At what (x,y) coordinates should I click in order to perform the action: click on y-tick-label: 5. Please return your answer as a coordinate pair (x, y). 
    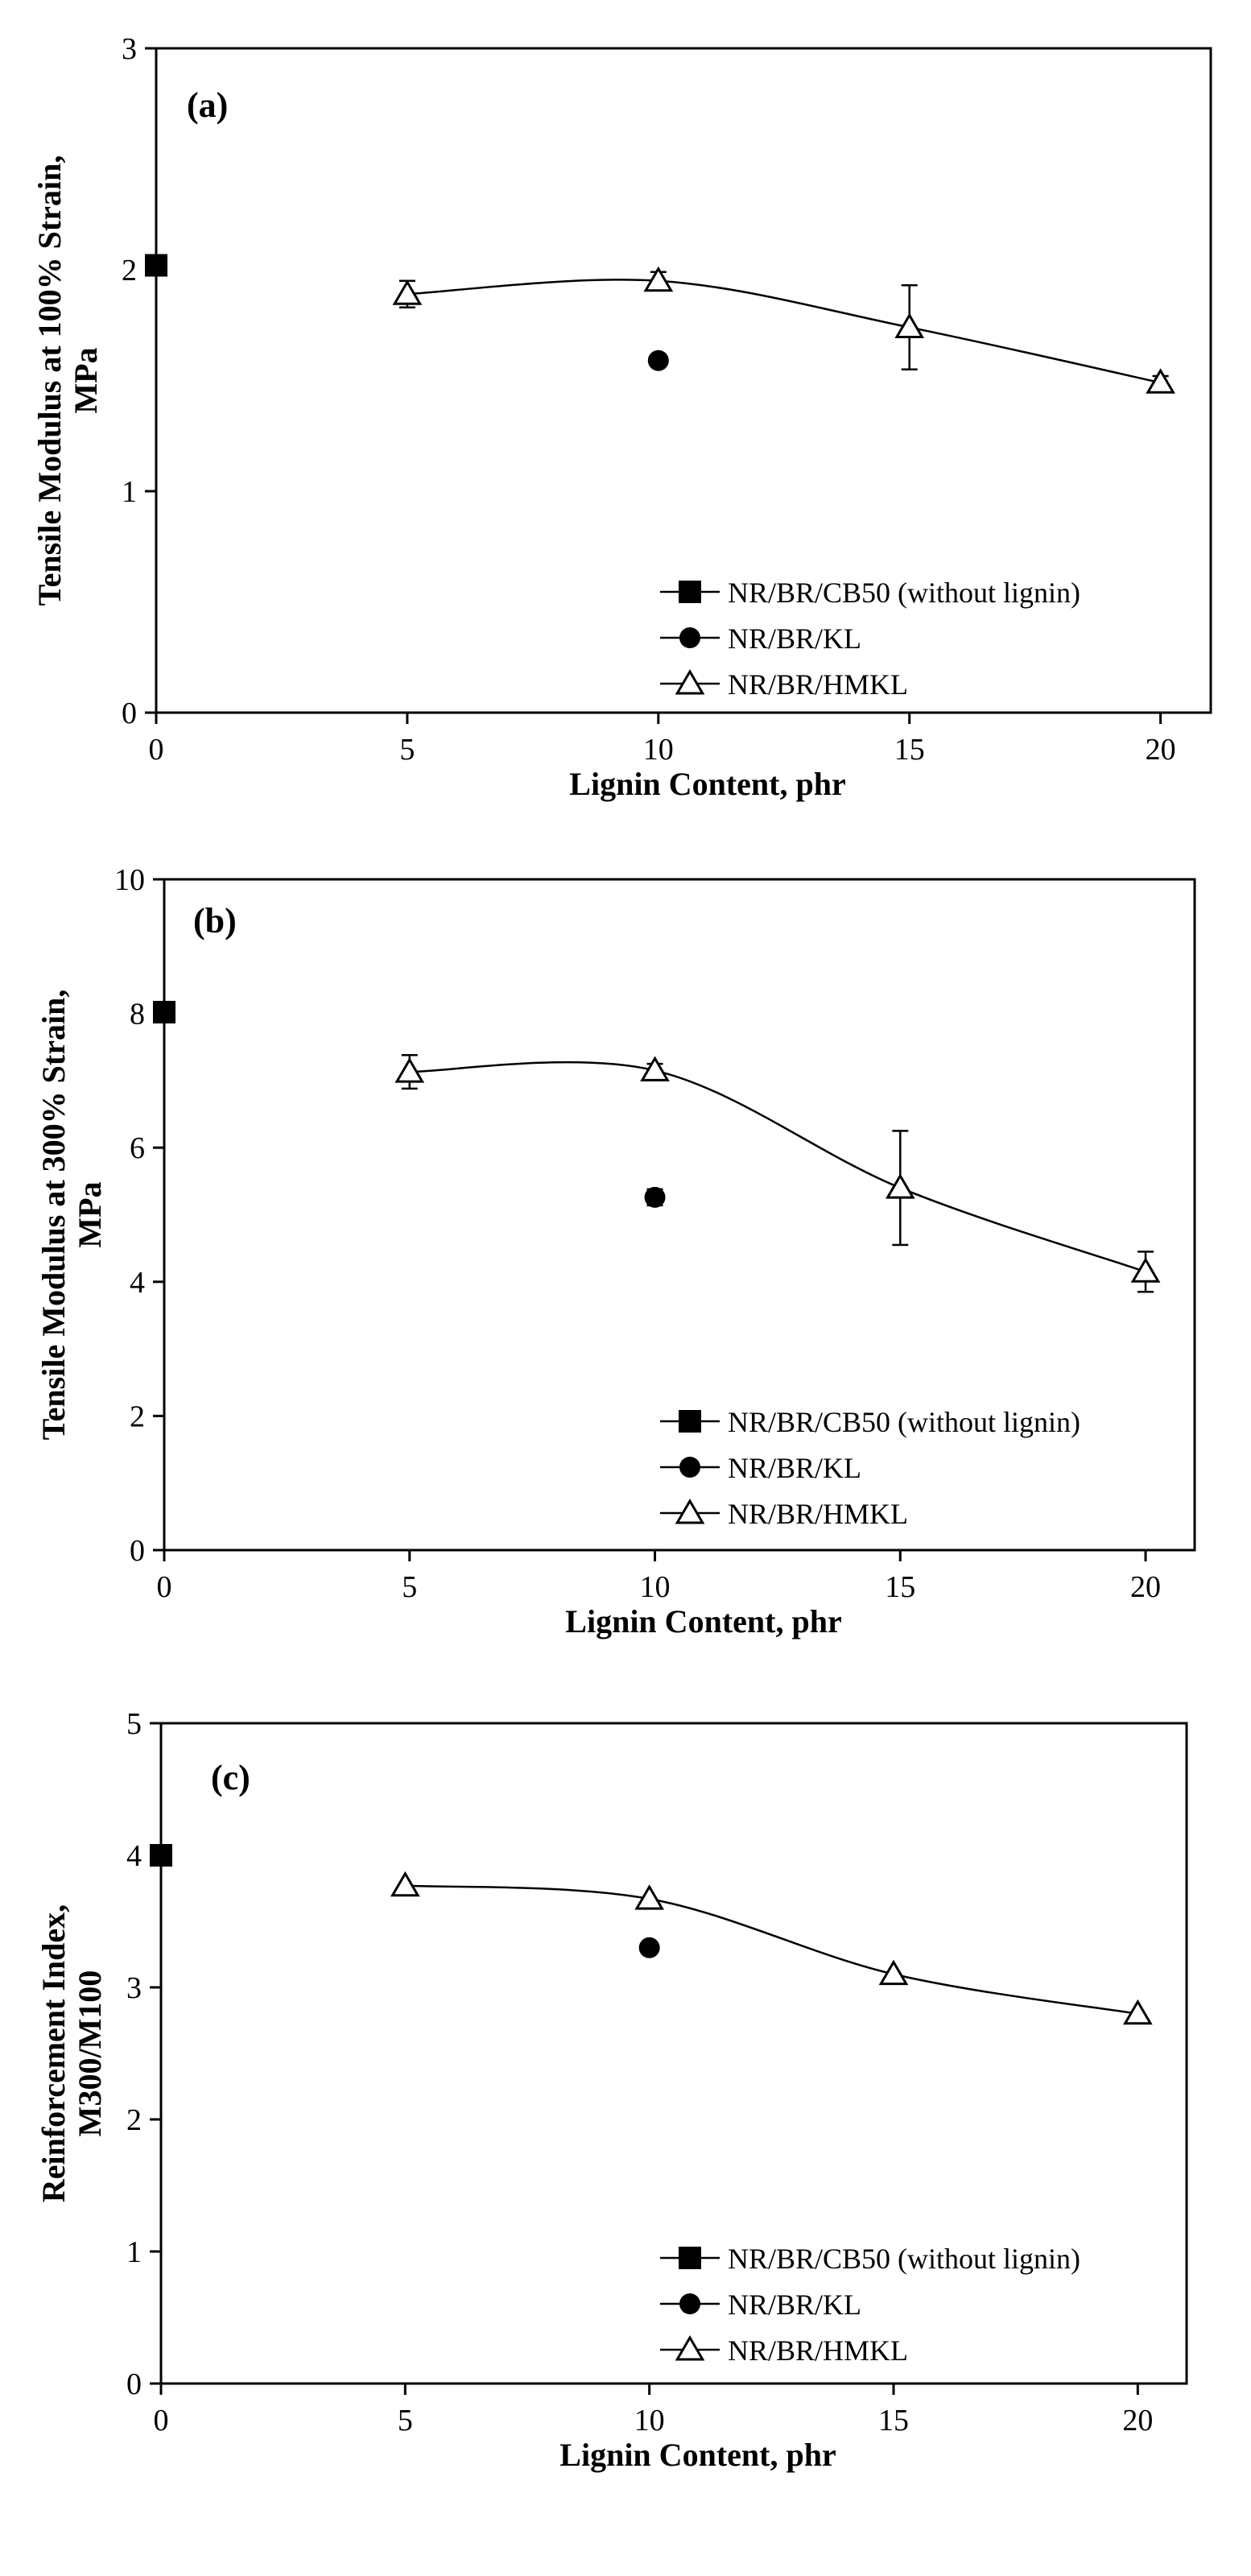
    Looking at the image, I should click on (134, 1724).